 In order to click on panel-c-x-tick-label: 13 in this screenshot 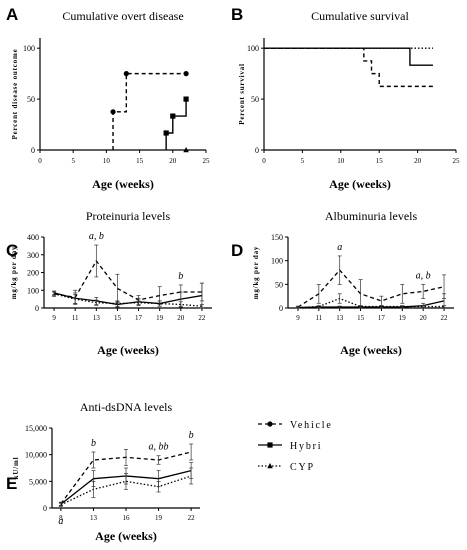, I will do `click(97, 318)`.